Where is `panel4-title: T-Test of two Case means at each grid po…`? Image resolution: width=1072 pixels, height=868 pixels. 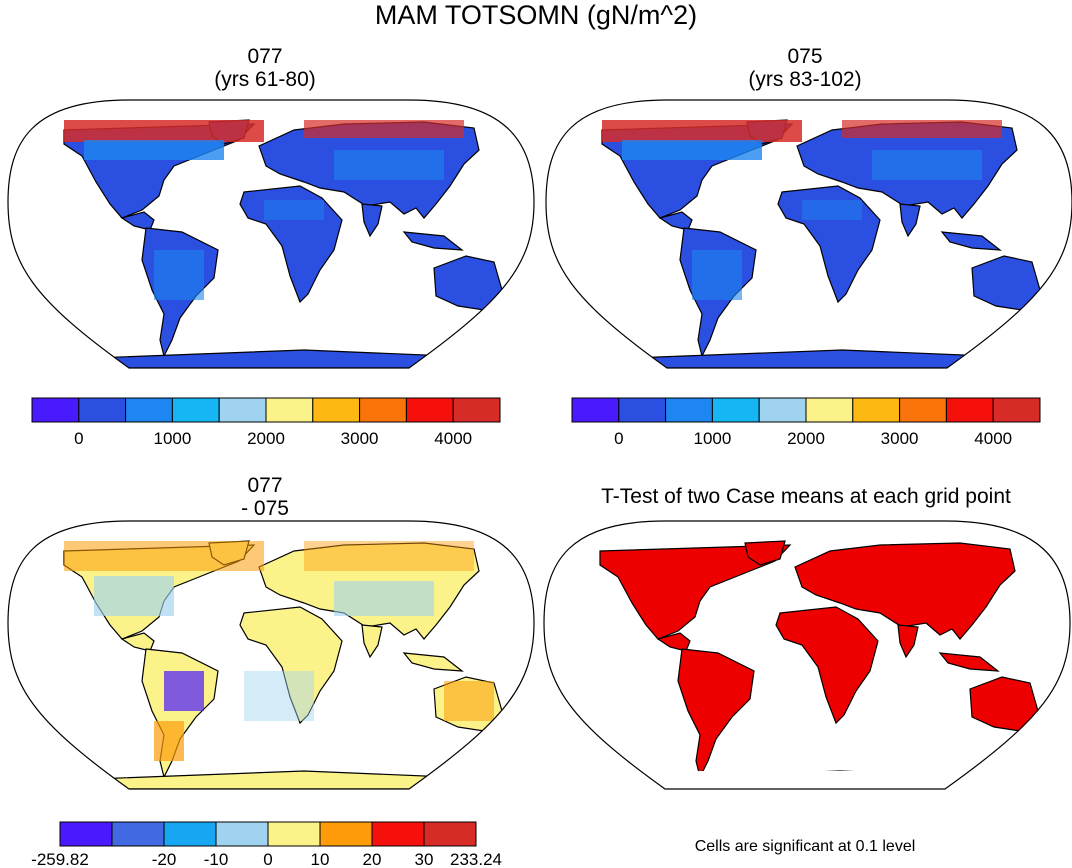
panel4-title: T-Test of two Case means at each grid po… is located at coordinates (806, 496).